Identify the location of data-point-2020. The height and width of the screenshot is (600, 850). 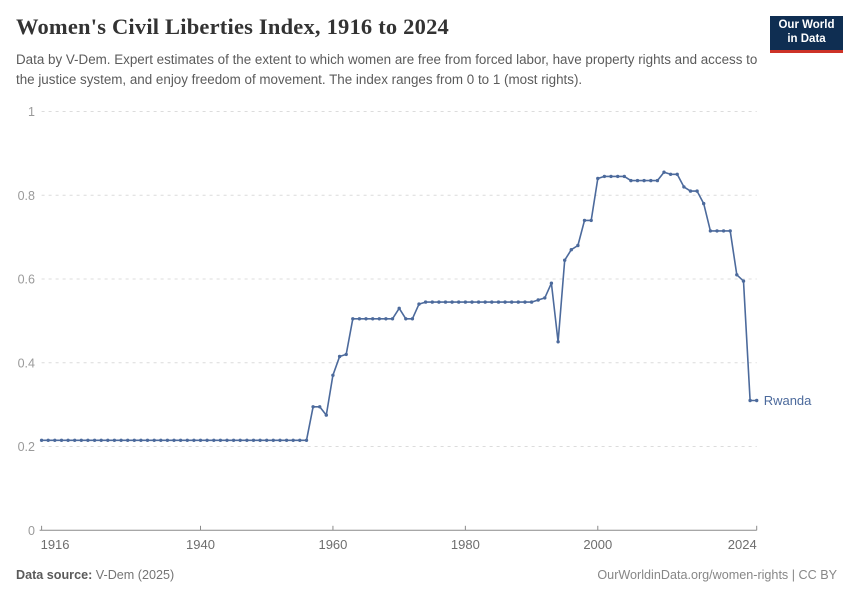
(730, 231).